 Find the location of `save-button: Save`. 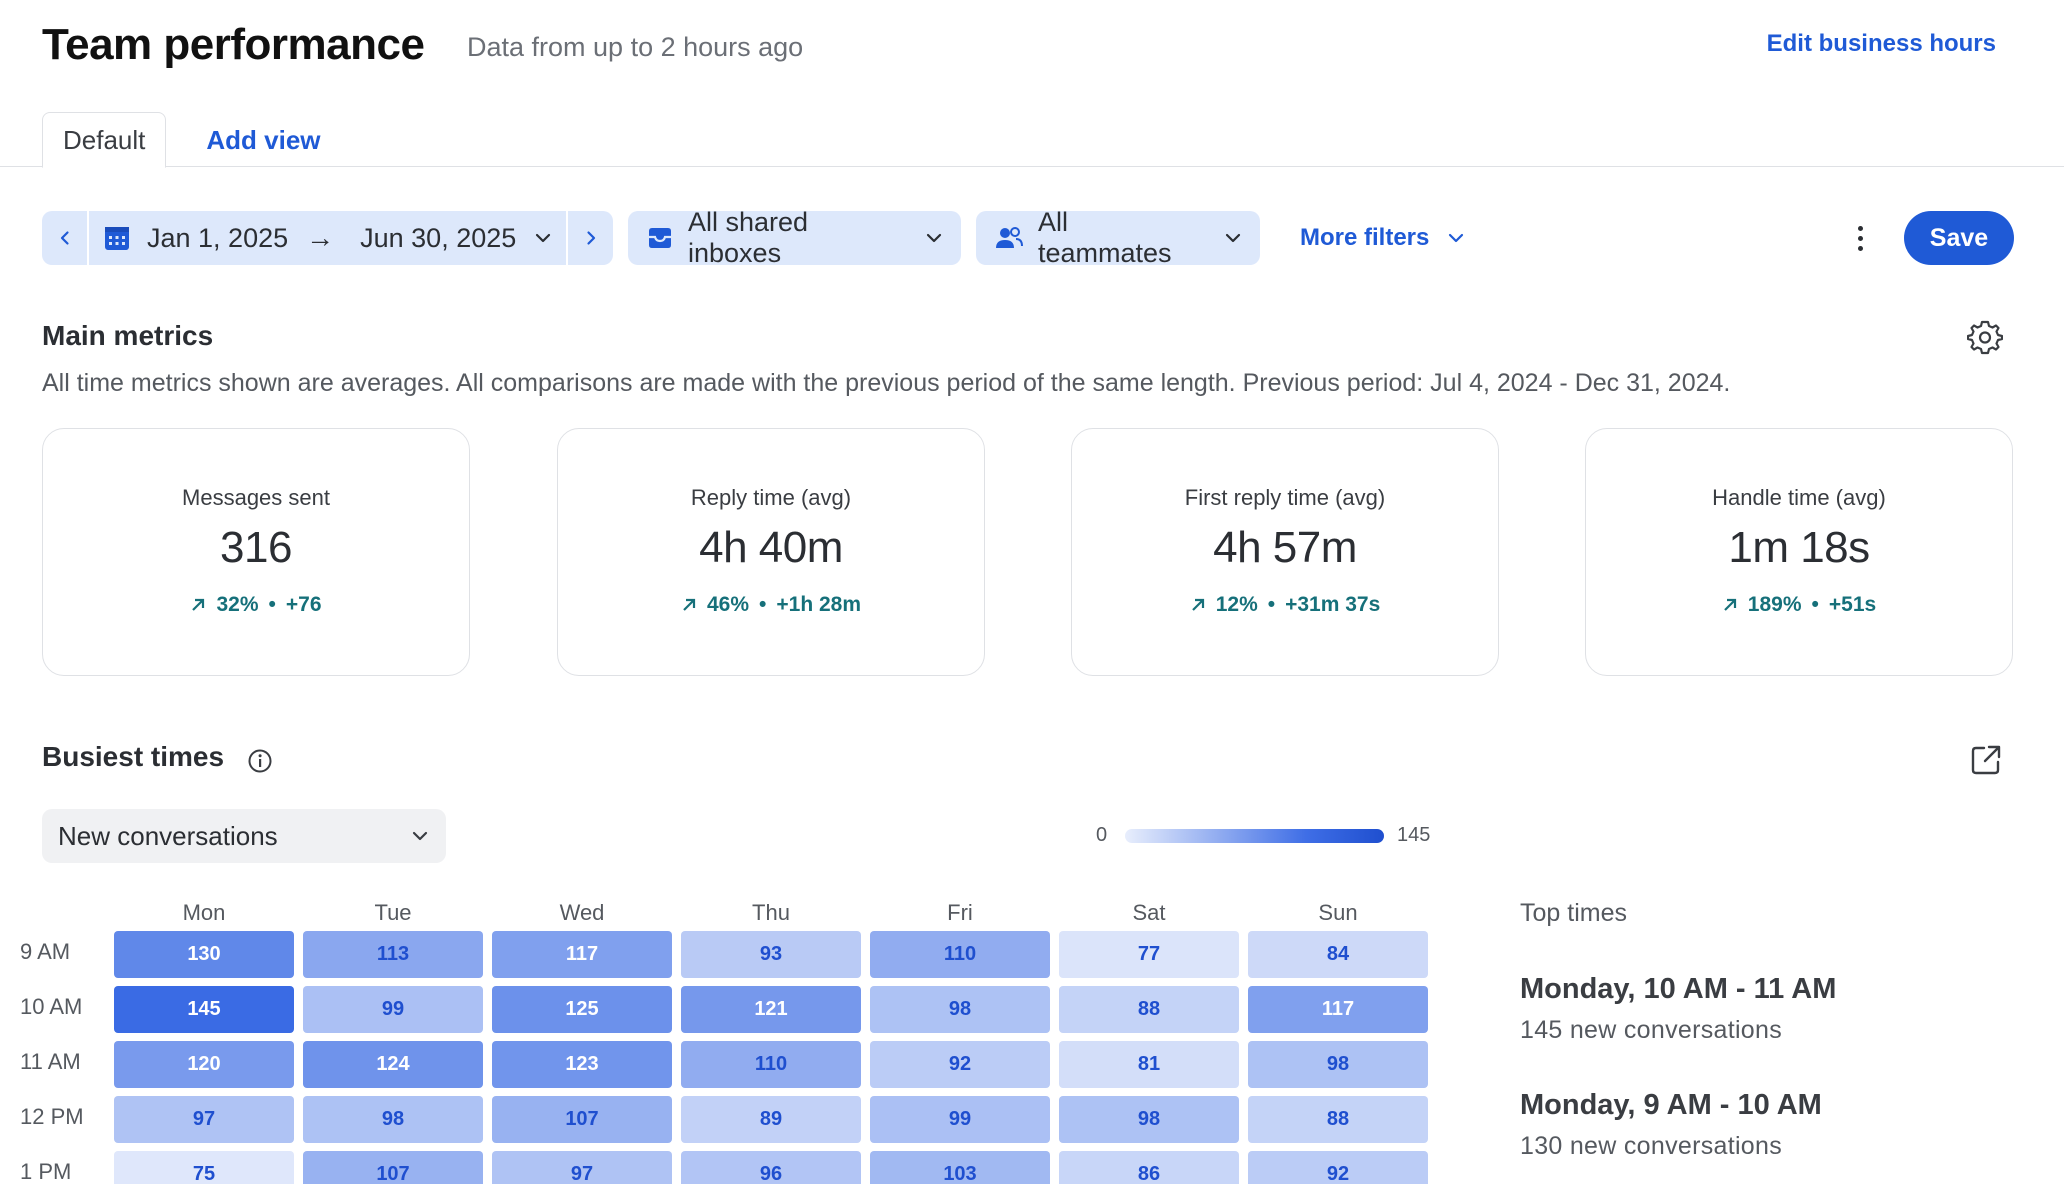

save-button: Save is located at coordinates (1959, 238).